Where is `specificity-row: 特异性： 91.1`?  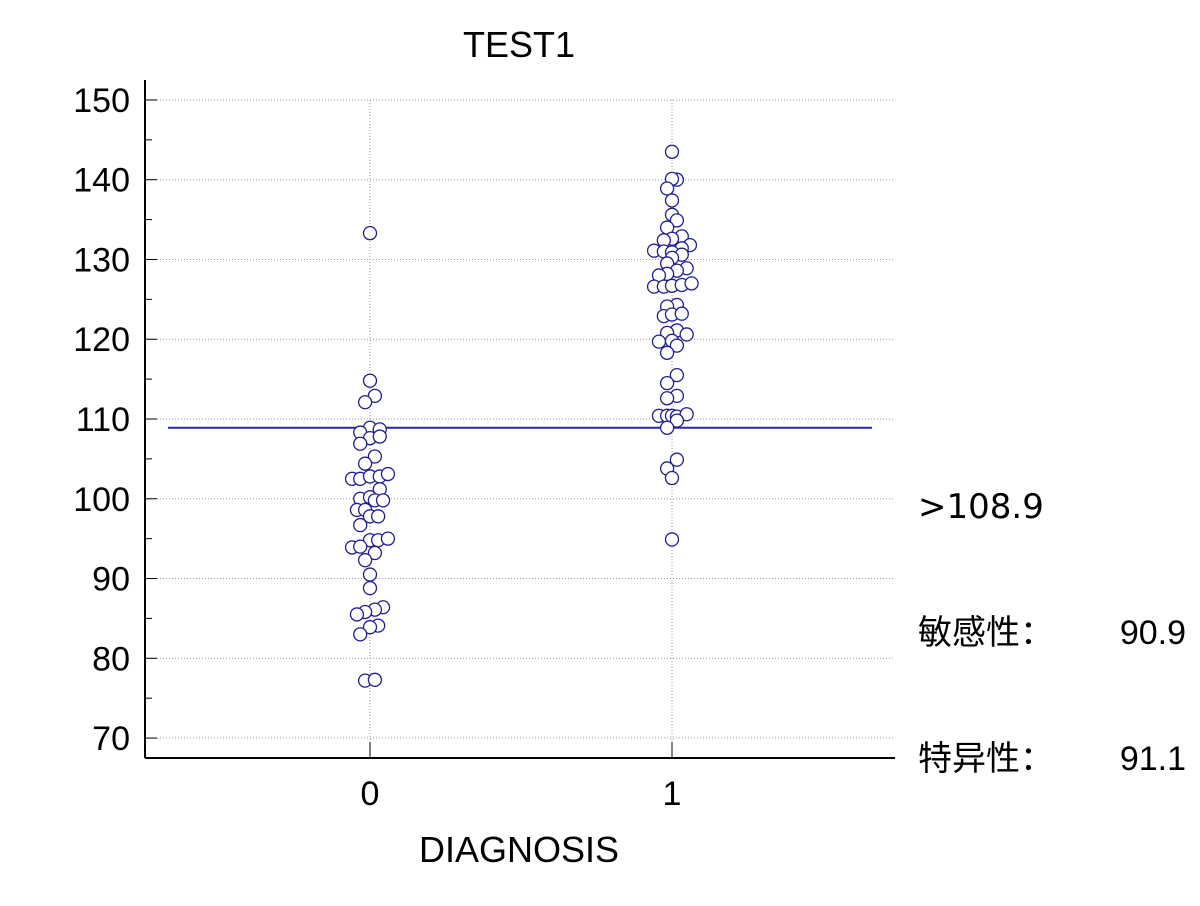 specificity-row: 特异性： 91.1 is located at coordinates (1059, 759).